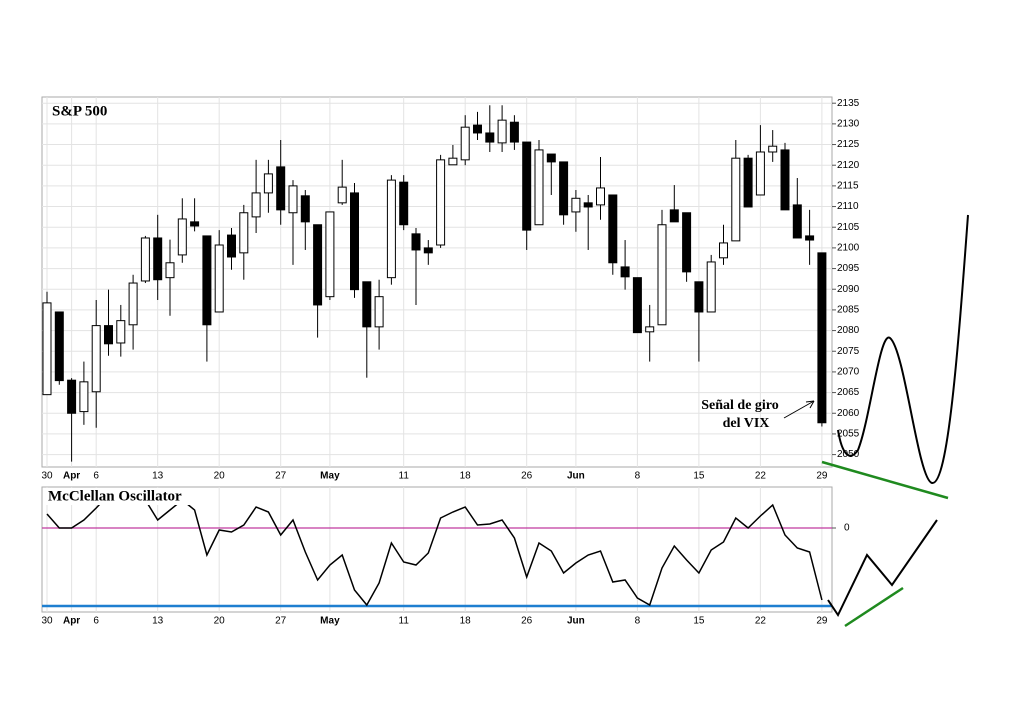 The width and height of the screenshot is (1024, 707). Describe the element at coordinates (848, 227) in the screenshot. I see `y-tick-label: 2105` at that location.